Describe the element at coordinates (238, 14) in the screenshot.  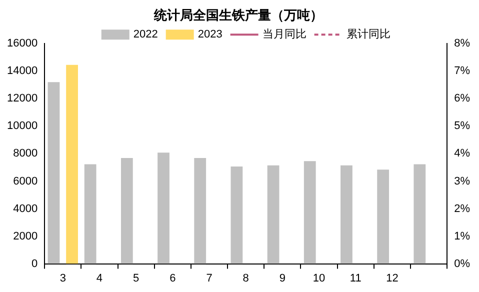
I see `chart-title: 统计局全国生铁产量（万吨）` at that location.